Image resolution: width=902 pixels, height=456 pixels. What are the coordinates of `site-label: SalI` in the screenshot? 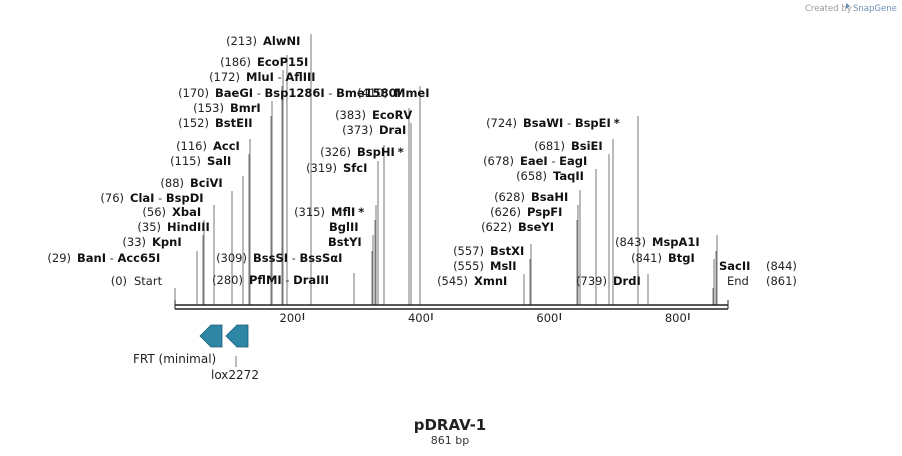 It's located at (219, 161).